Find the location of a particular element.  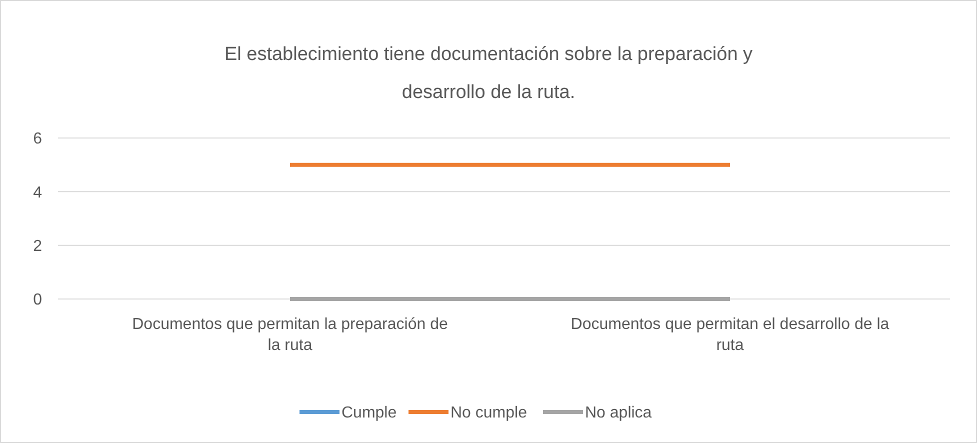

x-tick-label: Documentos que permitan la preparación de la ruta is located at coordinates (290, 335).